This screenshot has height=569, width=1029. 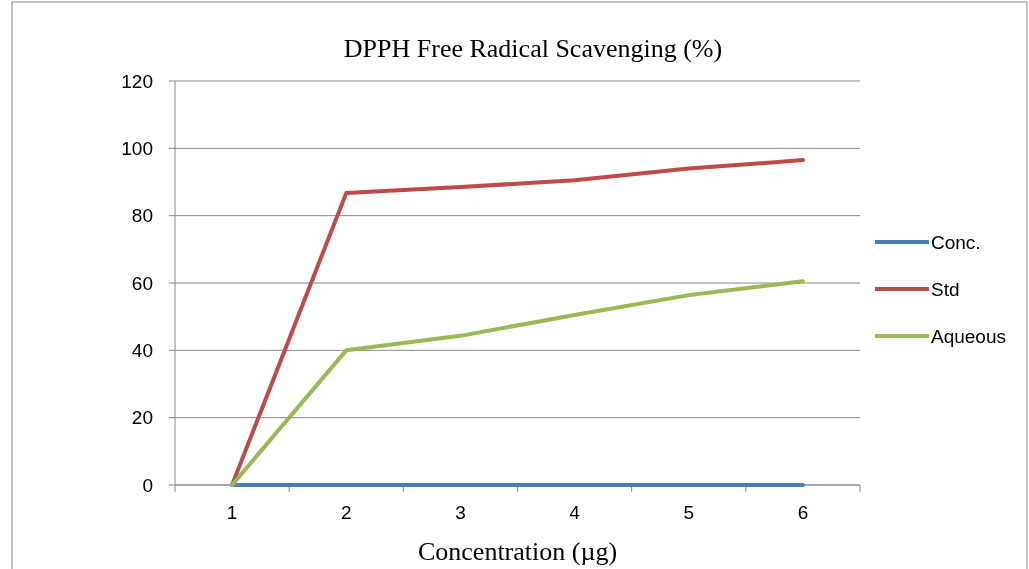 What do you see at coordinates (232, 512) in the screenshot?
I see `x-tick-label: 1` at bounding box center [232, 512].